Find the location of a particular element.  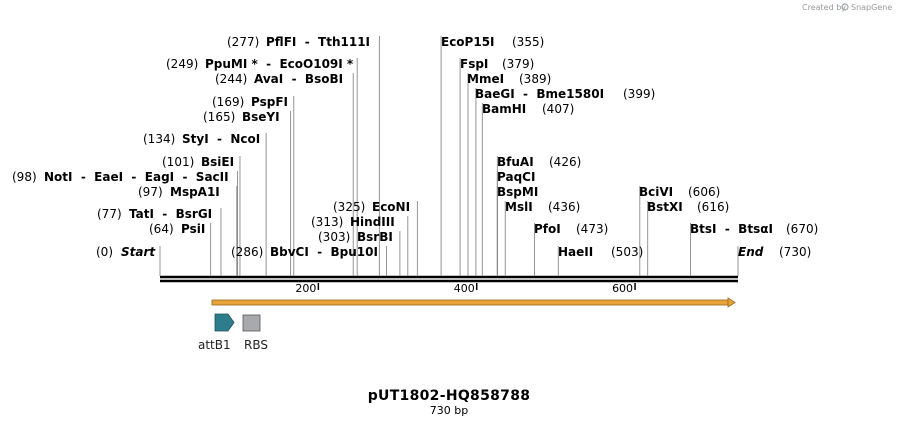

site-position: (277) is located at coordinates (243, 42).